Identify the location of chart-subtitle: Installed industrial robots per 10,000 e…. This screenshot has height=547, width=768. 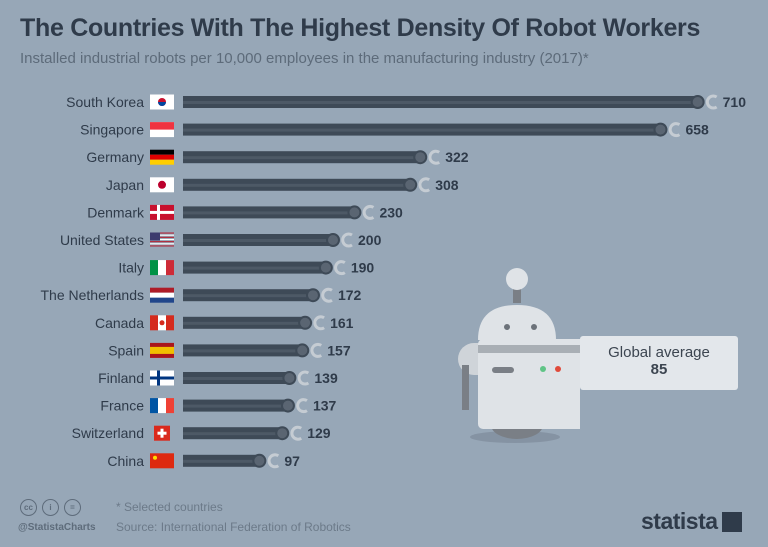
(304, 58).